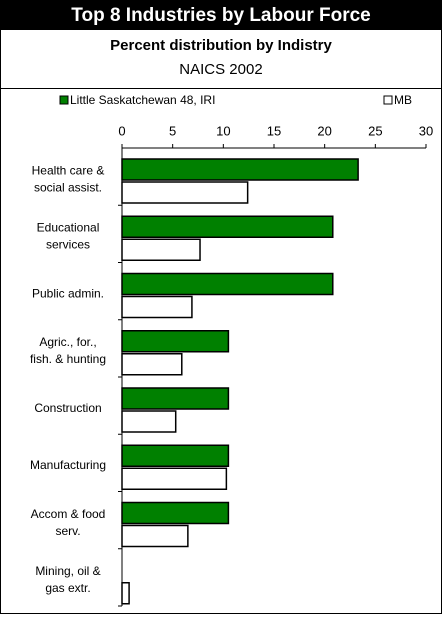 This screenshot has width=442, height=619. I want to click on x-tick-label: 15, so click(274, 130).